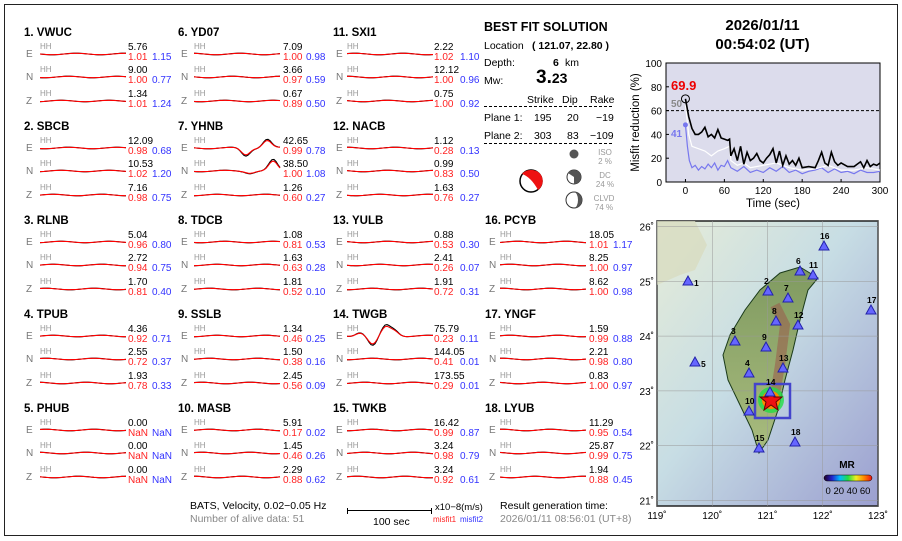  I want to click on misfit1-value: 1.02, so click(444, 57).